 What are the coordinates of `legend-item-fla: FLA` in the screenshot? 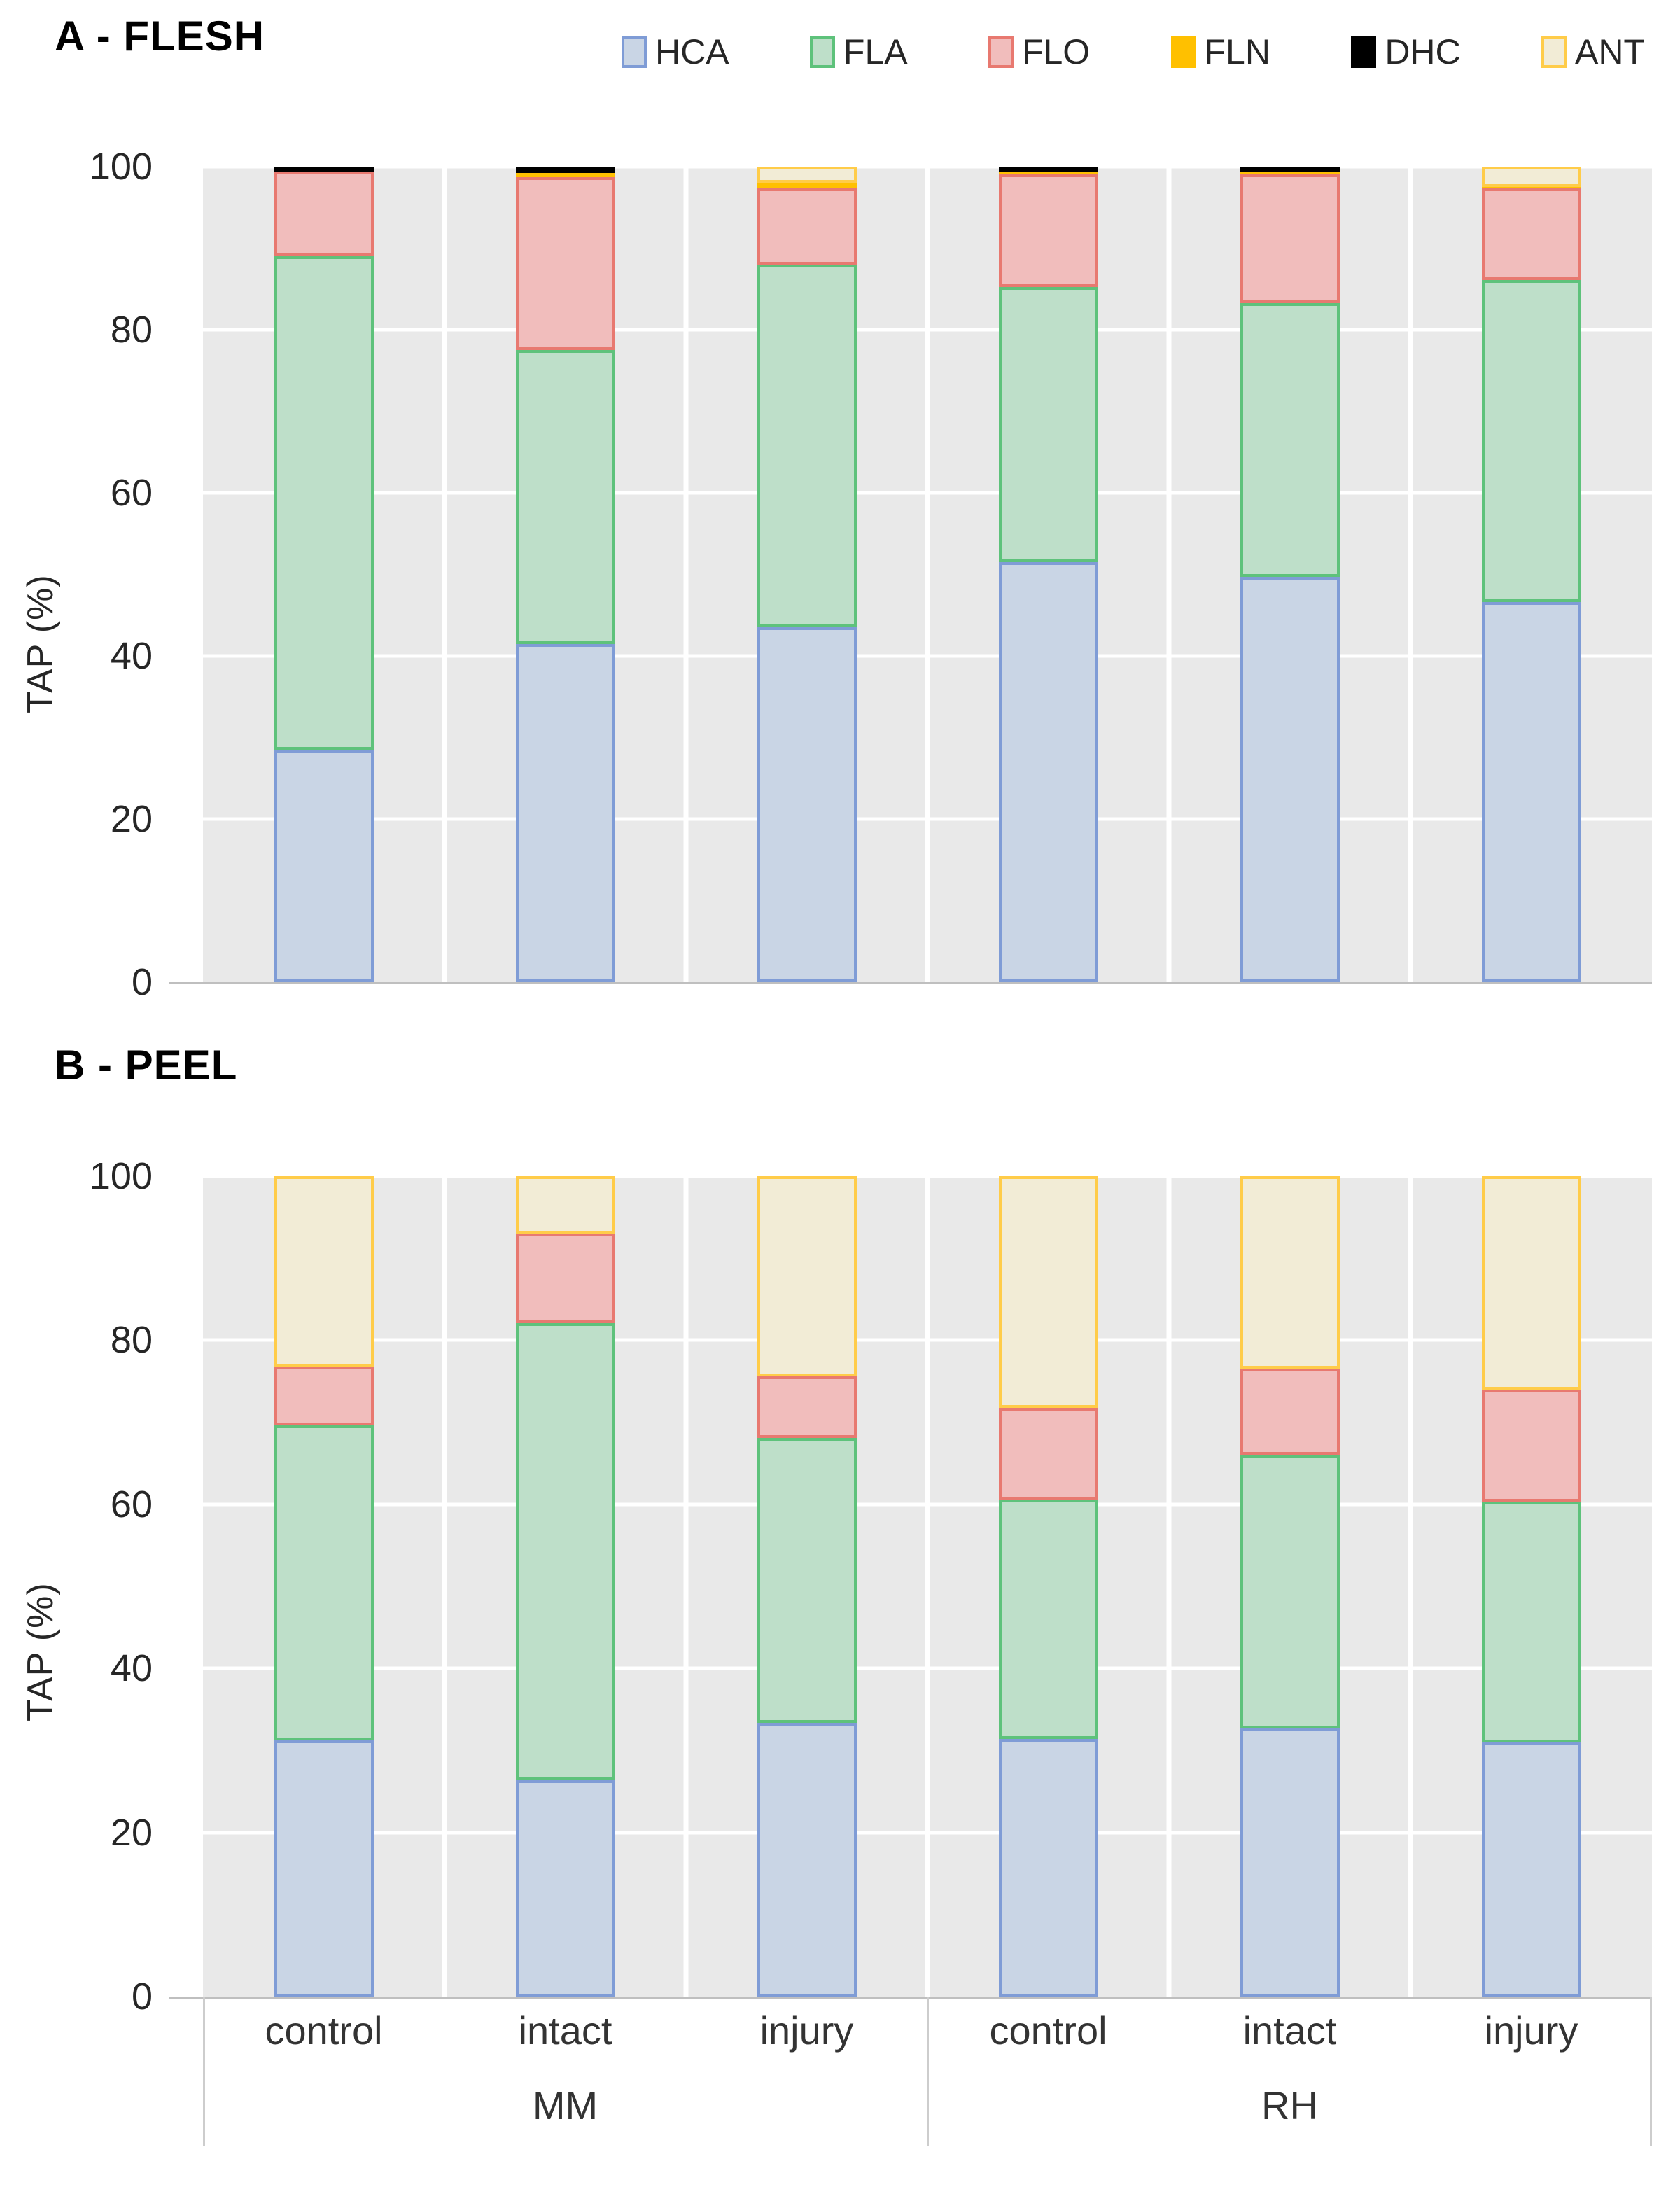 It's located at (858, 51).